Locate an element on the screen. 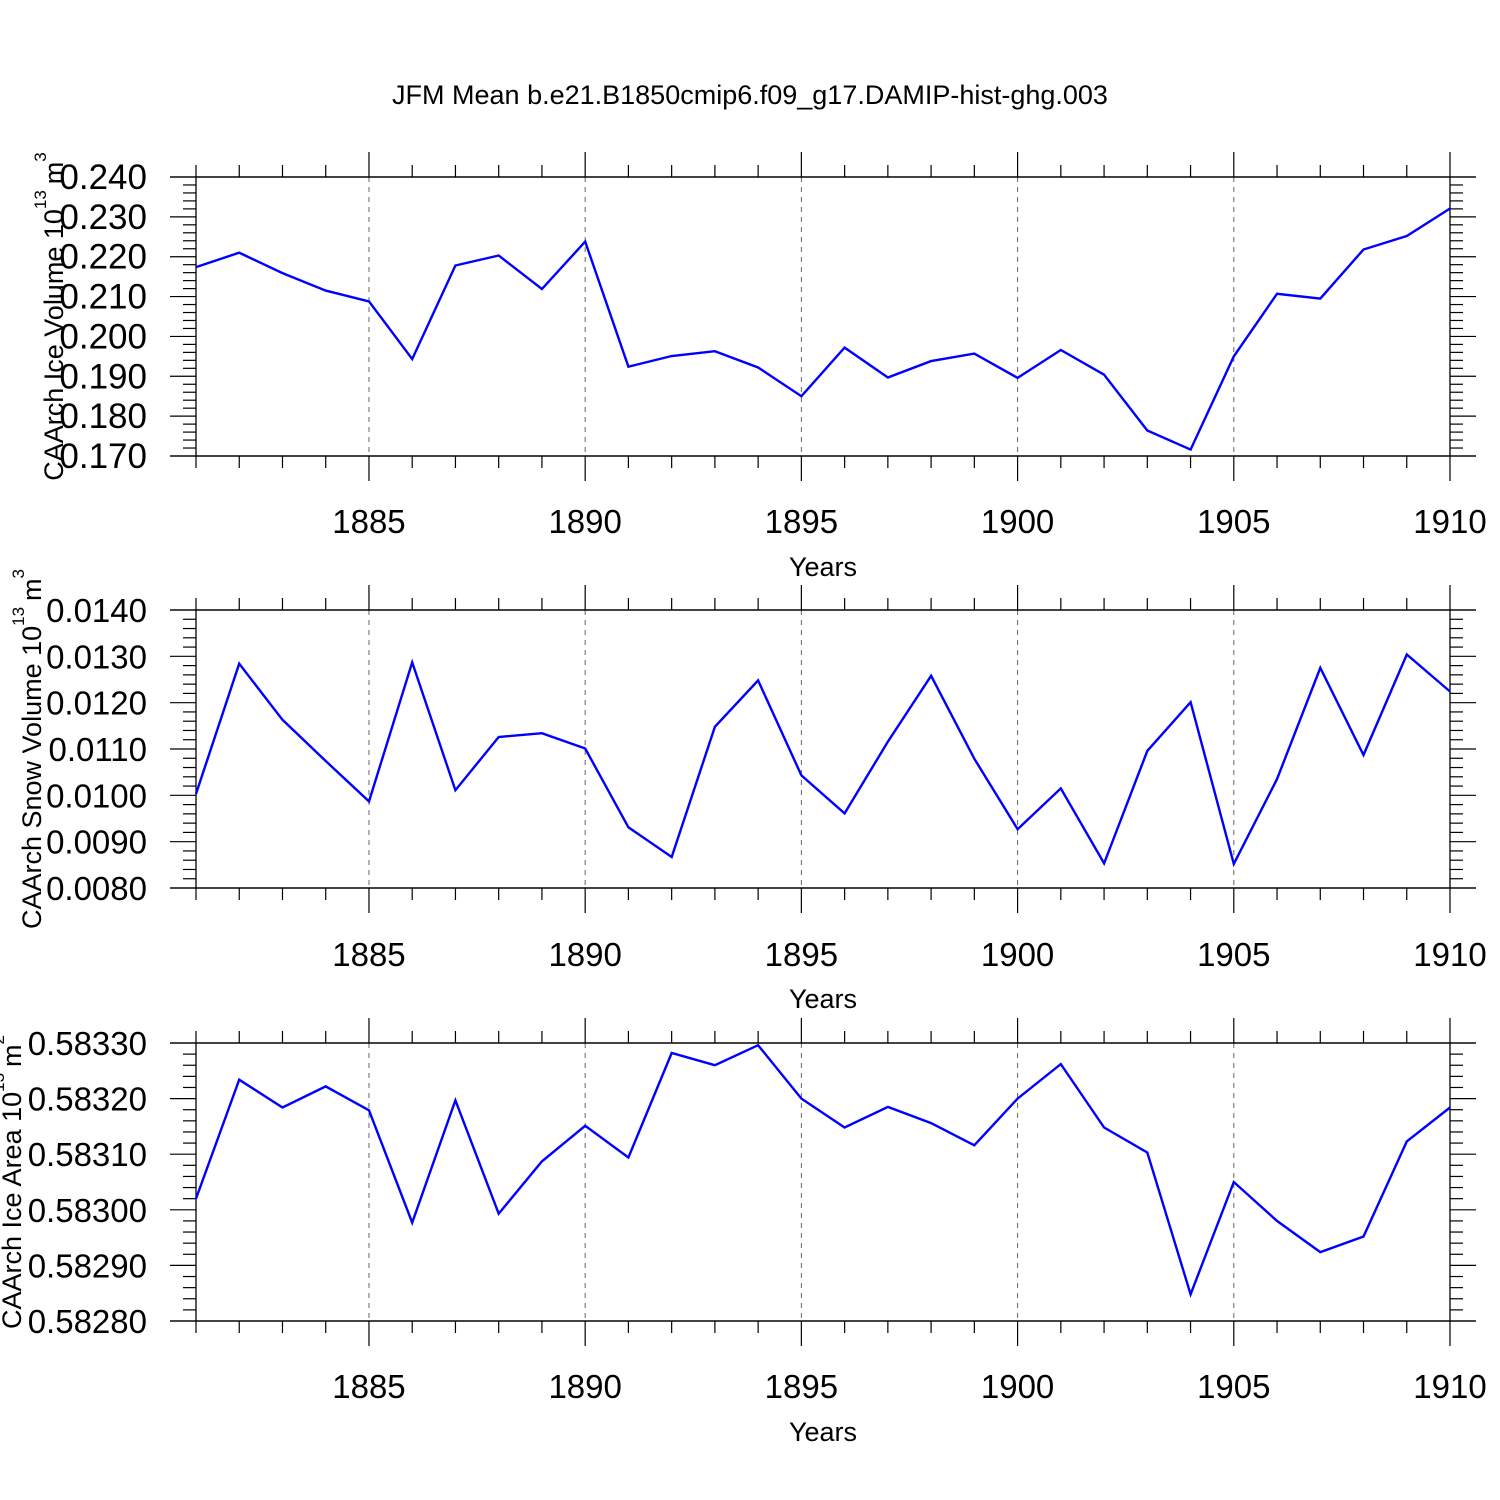  y-tick-label: 0.0080 is located at coordinates (96, 888).